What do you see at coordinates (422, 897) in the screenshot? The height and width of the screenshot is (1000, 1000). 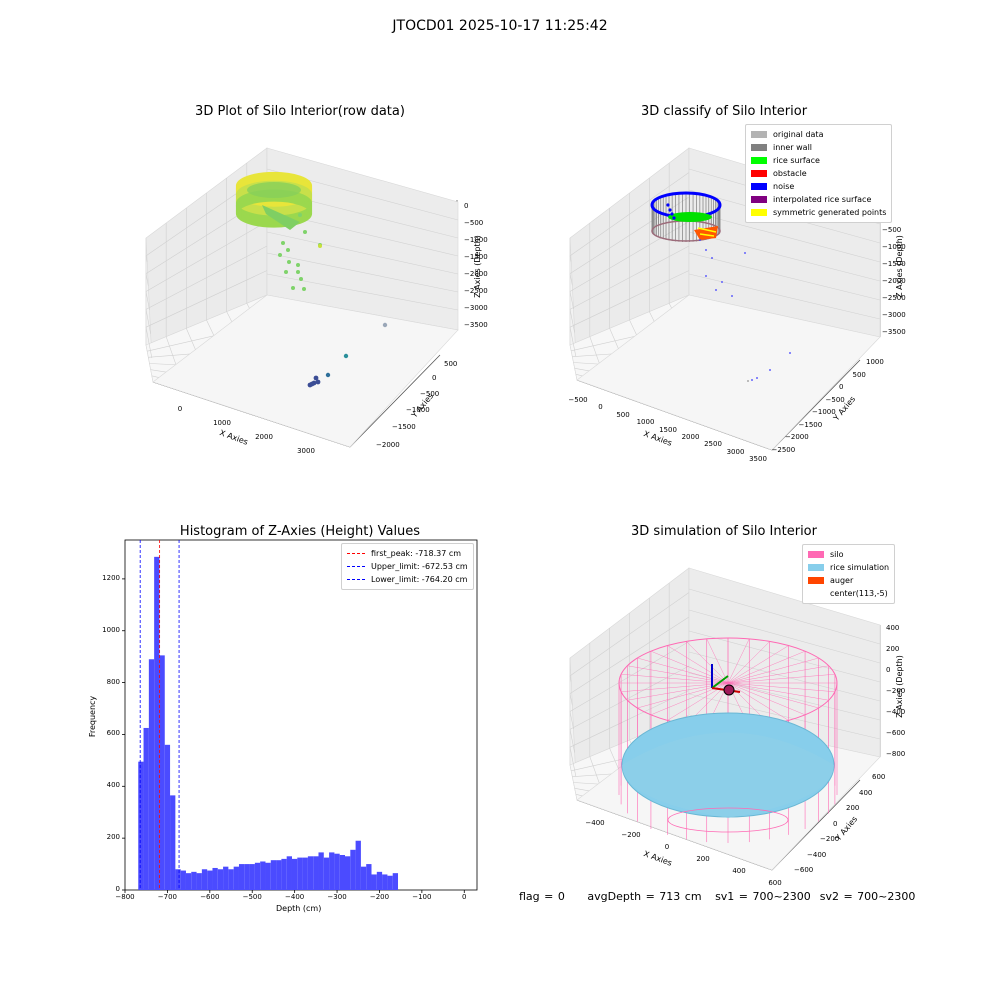 I see `hist-xtick-label: −100` at bounding box center [422, 897].